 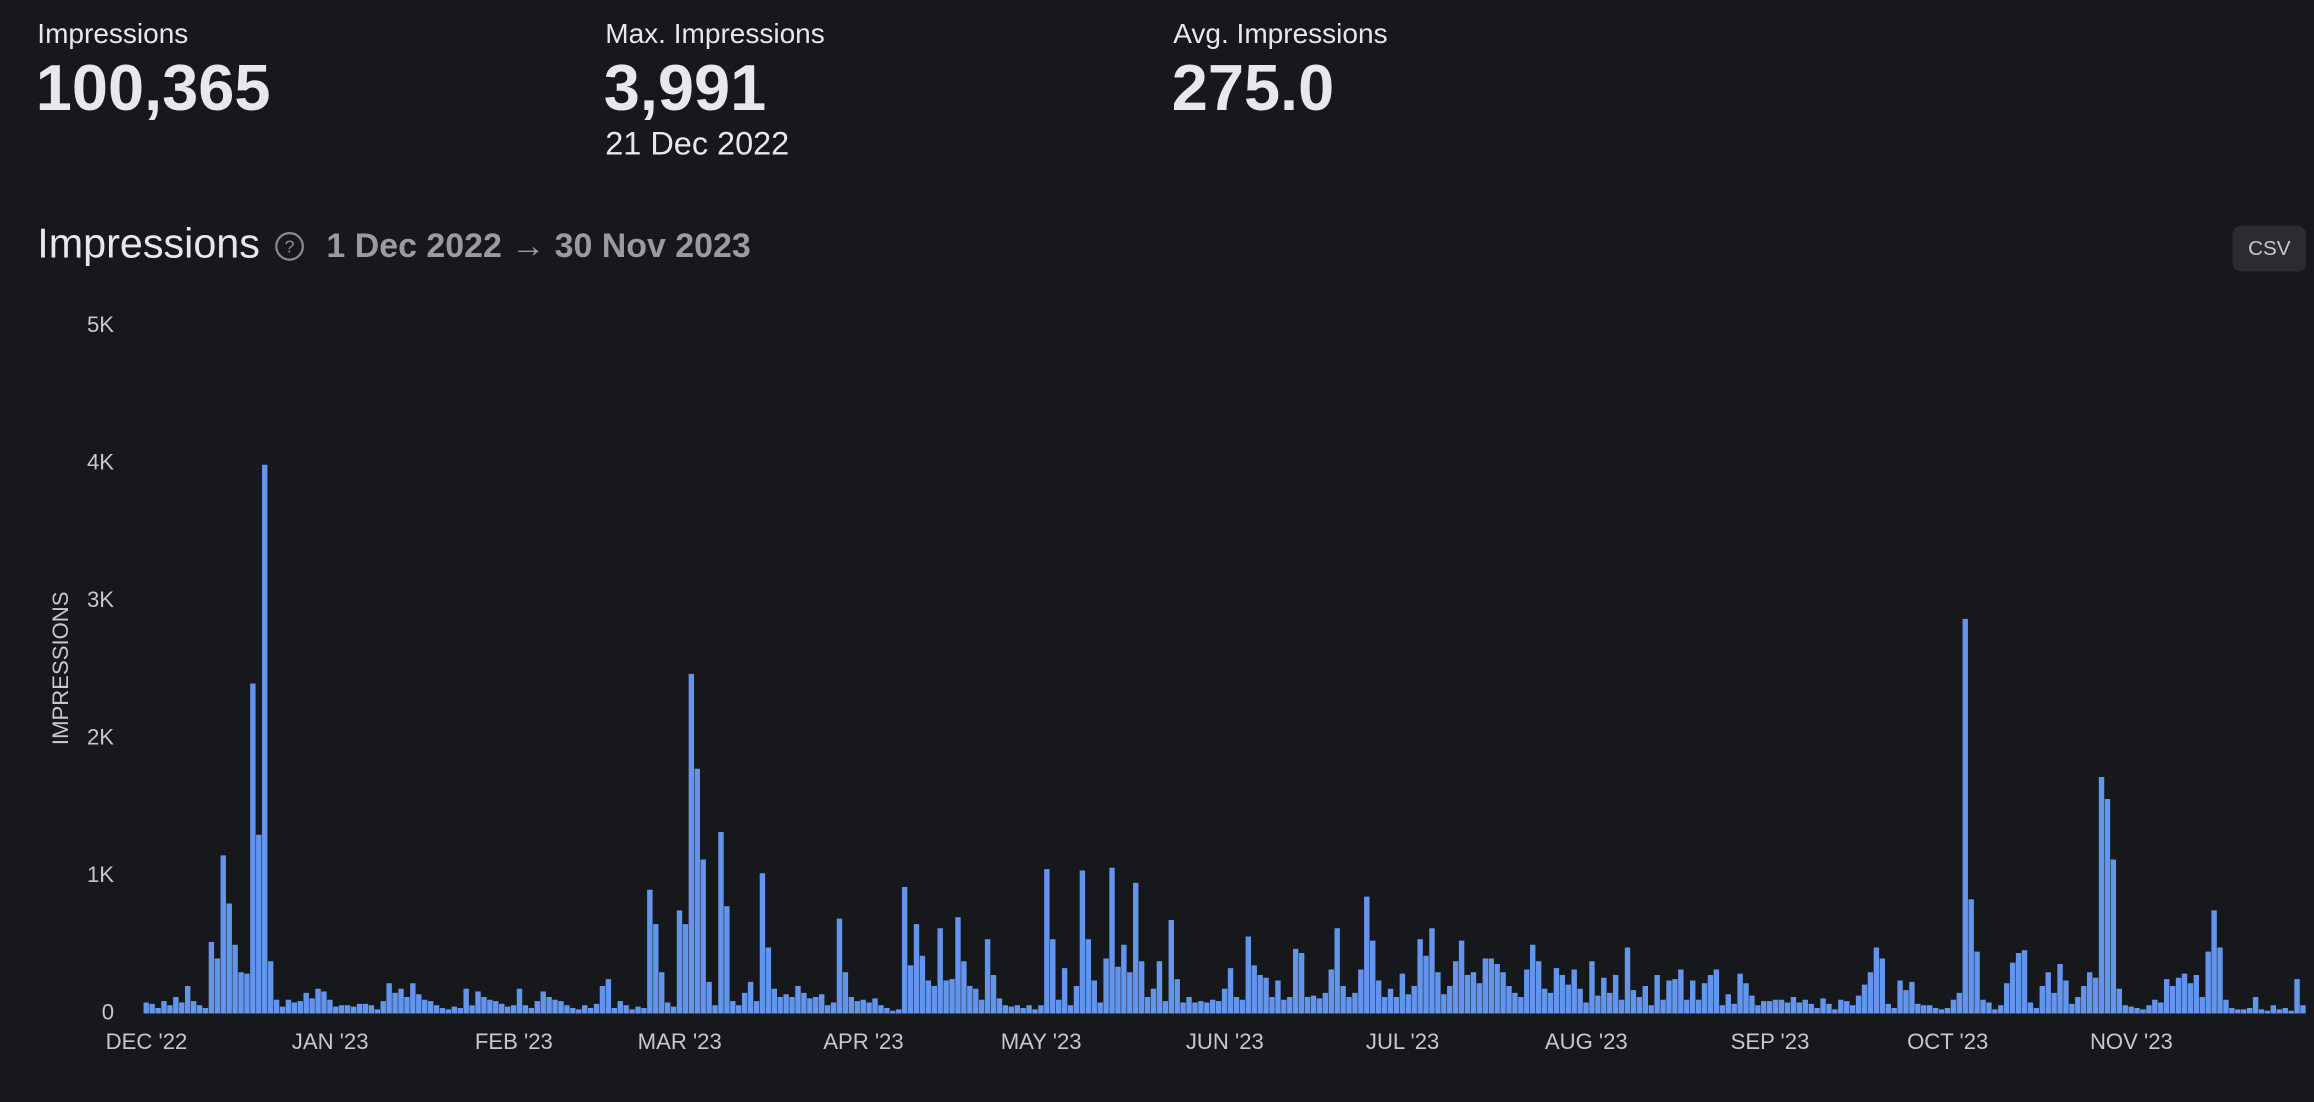 I want to click on help-icon: ?, so click(x=289, y=246).